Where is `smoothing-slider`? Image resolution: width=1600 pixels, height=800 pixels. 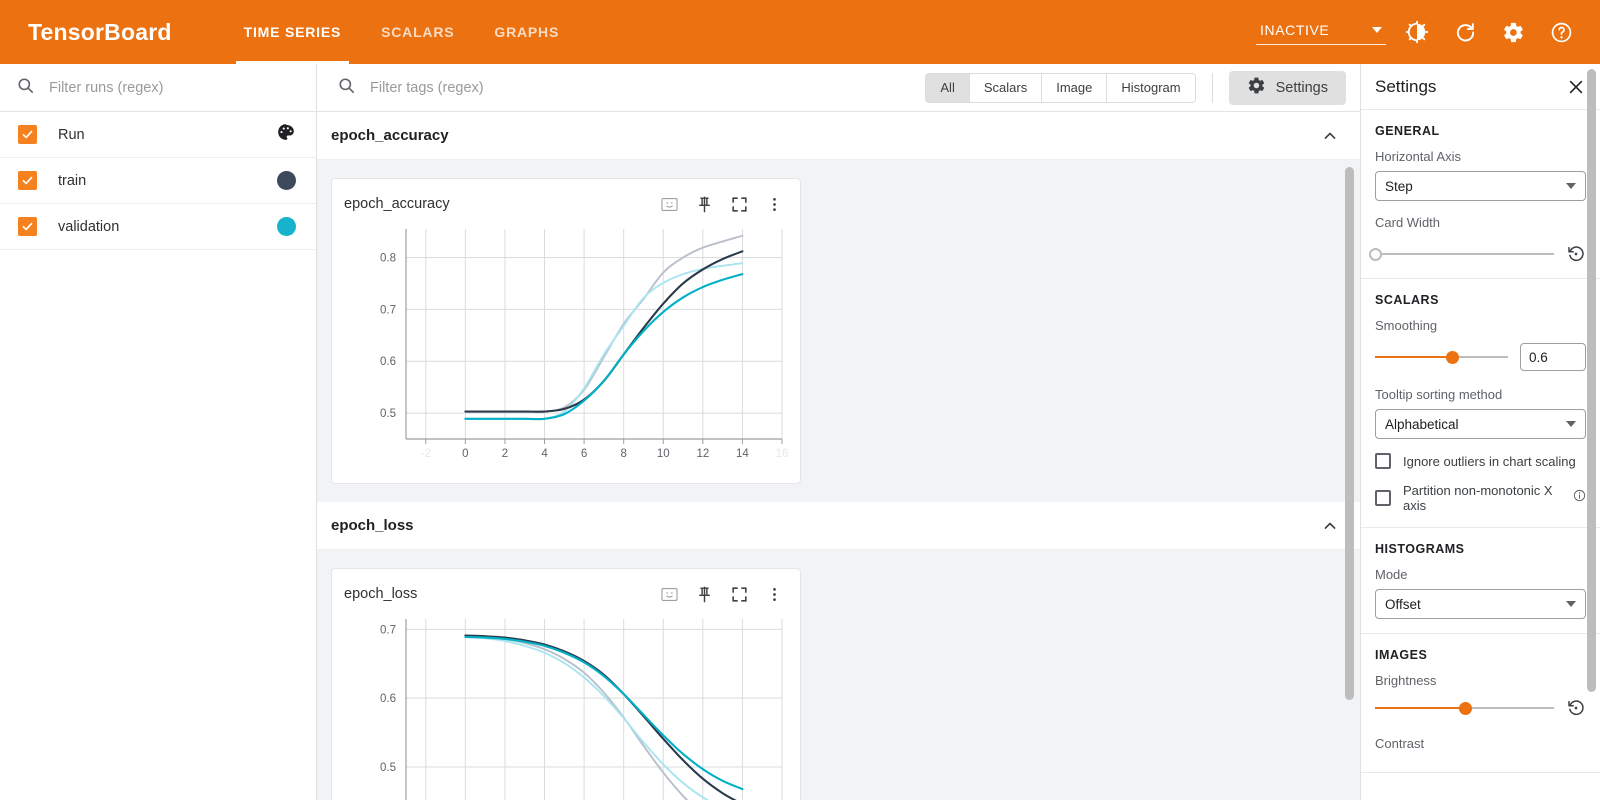
smoothing-slider is located at coordinates (1441, 357).